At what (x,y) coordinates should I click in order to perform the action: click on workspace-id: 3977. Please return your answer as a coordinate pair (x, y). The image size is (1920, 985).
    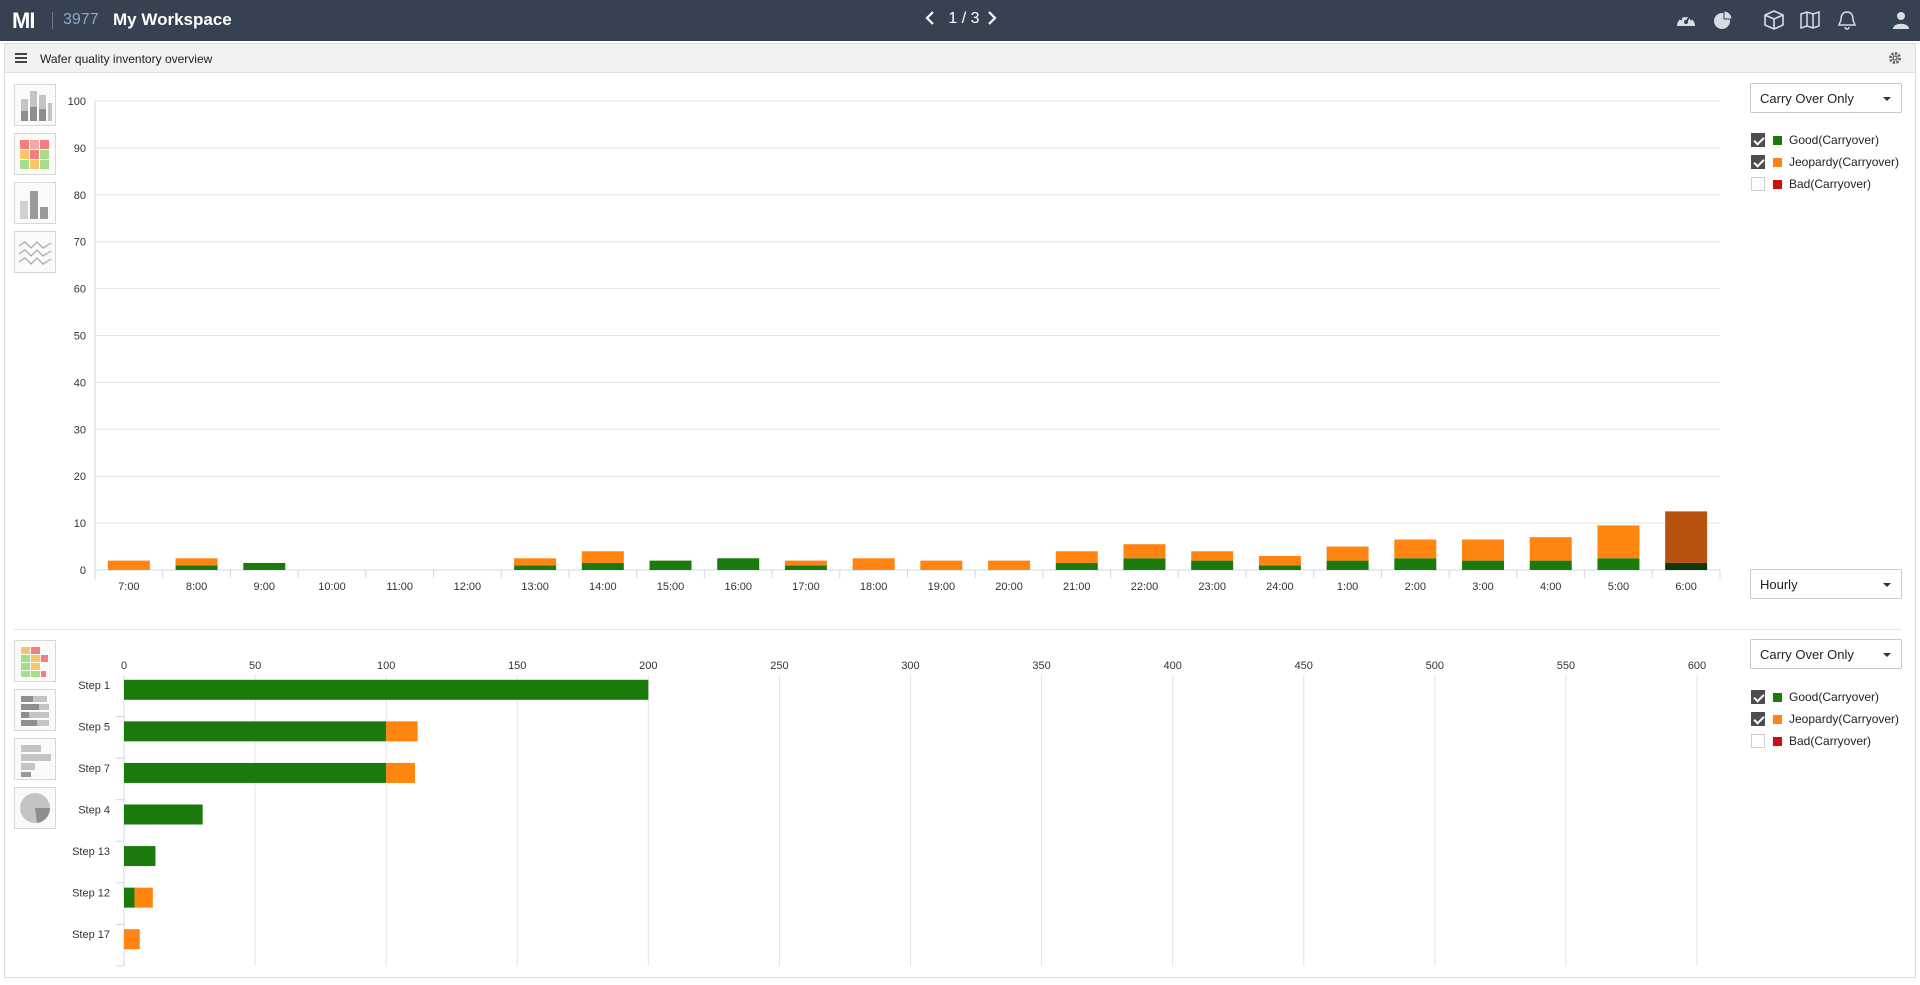
    Looking at the image, I should click on (81, 19).